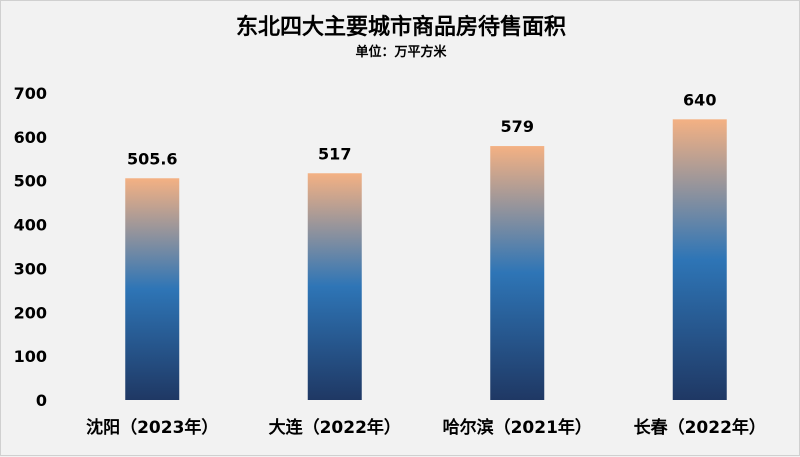 The width and height of the screenshot is (800, 457). I want to click on chart-subtitle: 单位：万平方米, so click(401, 52).